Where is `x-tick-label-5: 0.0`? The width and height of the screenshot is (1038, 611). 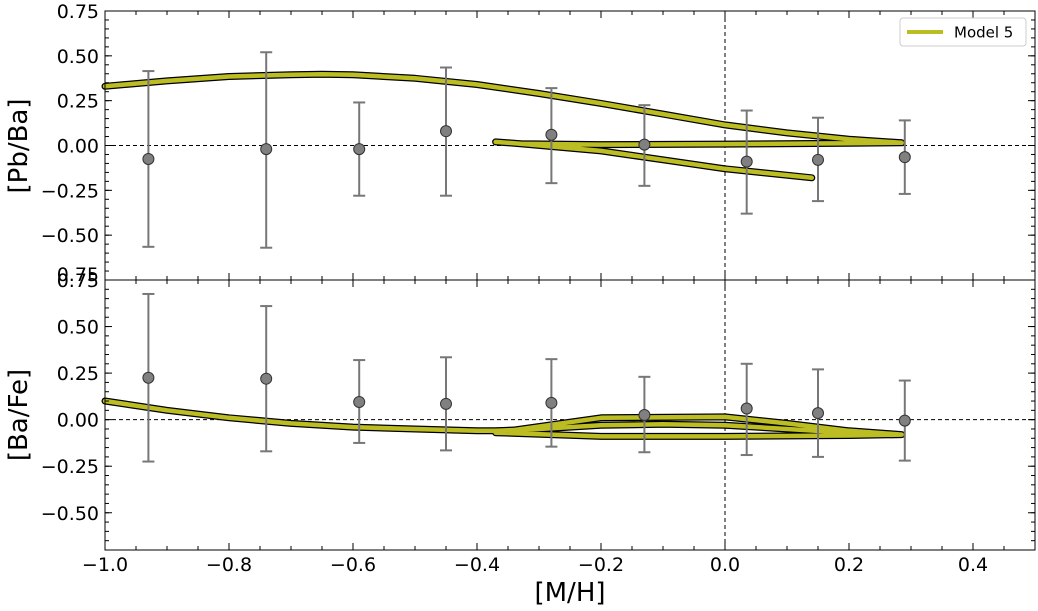
x-tick-label-5: 0.0 is located at coordinates (725, 565).